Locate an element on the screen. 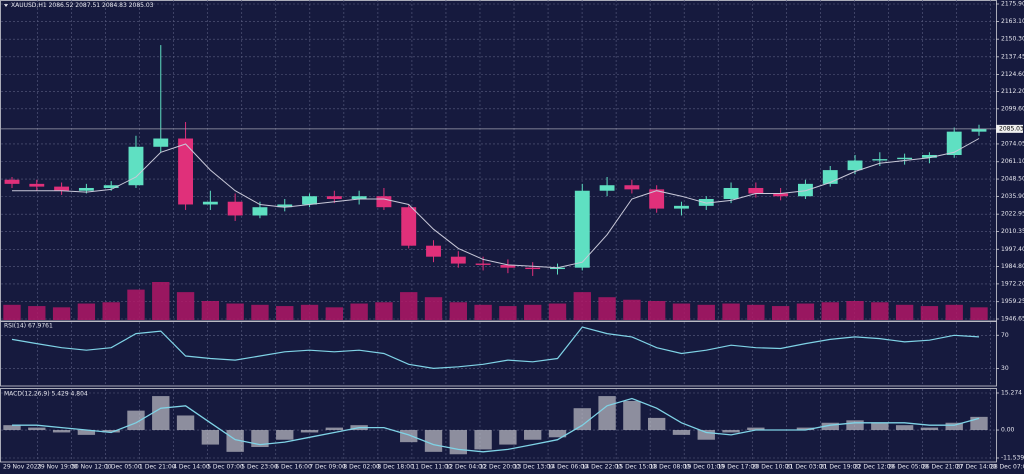 Image resolution: width=1024 pixels, height=474 pixels. x-tick-label: 4 Dec 14:00 is located at coordinates (191, 467).